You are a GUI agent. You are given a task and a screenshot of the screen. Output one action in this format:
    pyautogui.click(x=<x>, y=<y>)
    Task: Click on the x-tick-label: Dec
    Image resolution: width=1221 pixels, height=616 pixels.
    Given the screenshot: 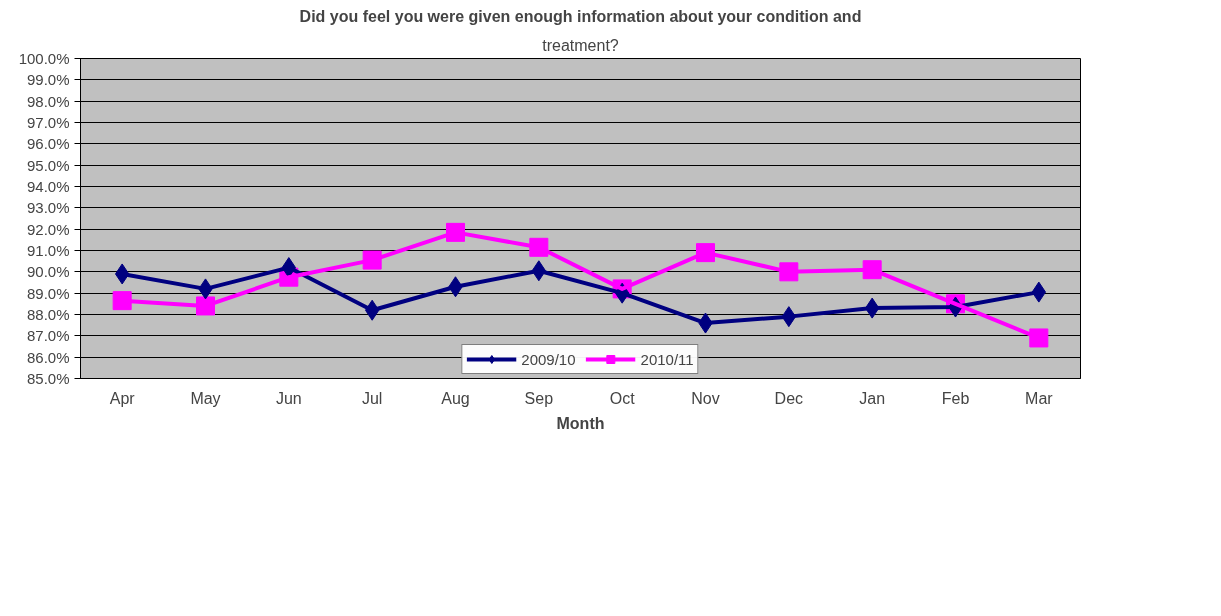 What is the action you would take?
    pyautogui.click(x=789, y=398)
    